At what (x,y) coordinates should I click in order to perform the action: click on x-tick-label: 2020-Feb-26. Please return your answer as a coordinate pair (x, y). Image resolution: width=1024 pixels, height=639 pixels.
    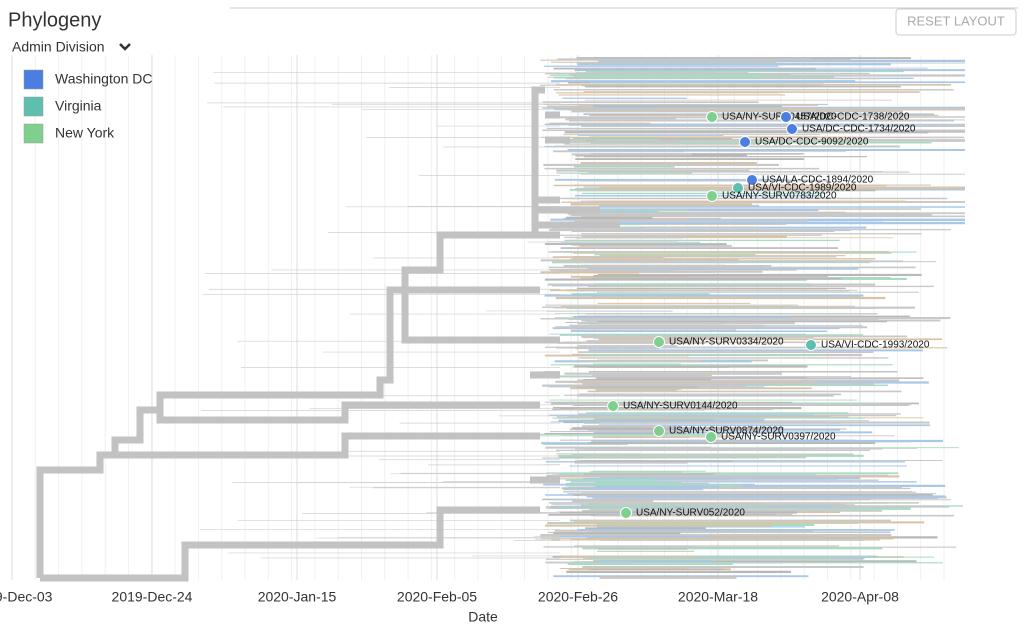
    Looking at the image, I should click on (578, 597).